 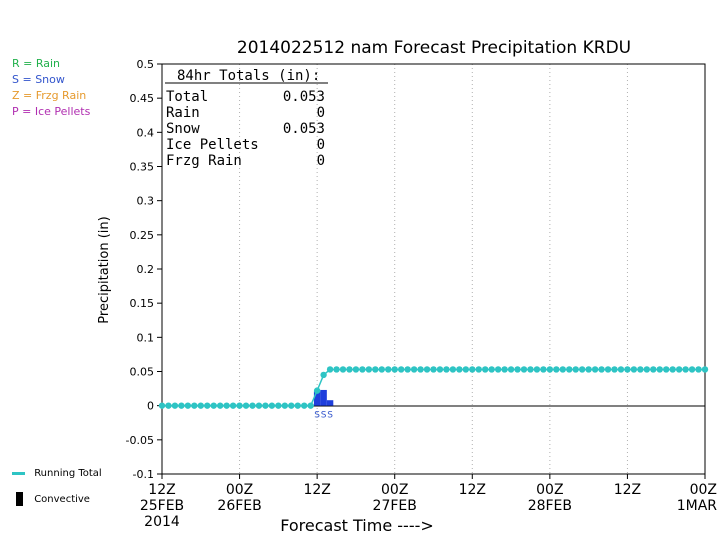 What do you see at coordinates (146, 201) in the screenshot?
I see `y-tick-label: 0.3` at bounding box center [146, 201].